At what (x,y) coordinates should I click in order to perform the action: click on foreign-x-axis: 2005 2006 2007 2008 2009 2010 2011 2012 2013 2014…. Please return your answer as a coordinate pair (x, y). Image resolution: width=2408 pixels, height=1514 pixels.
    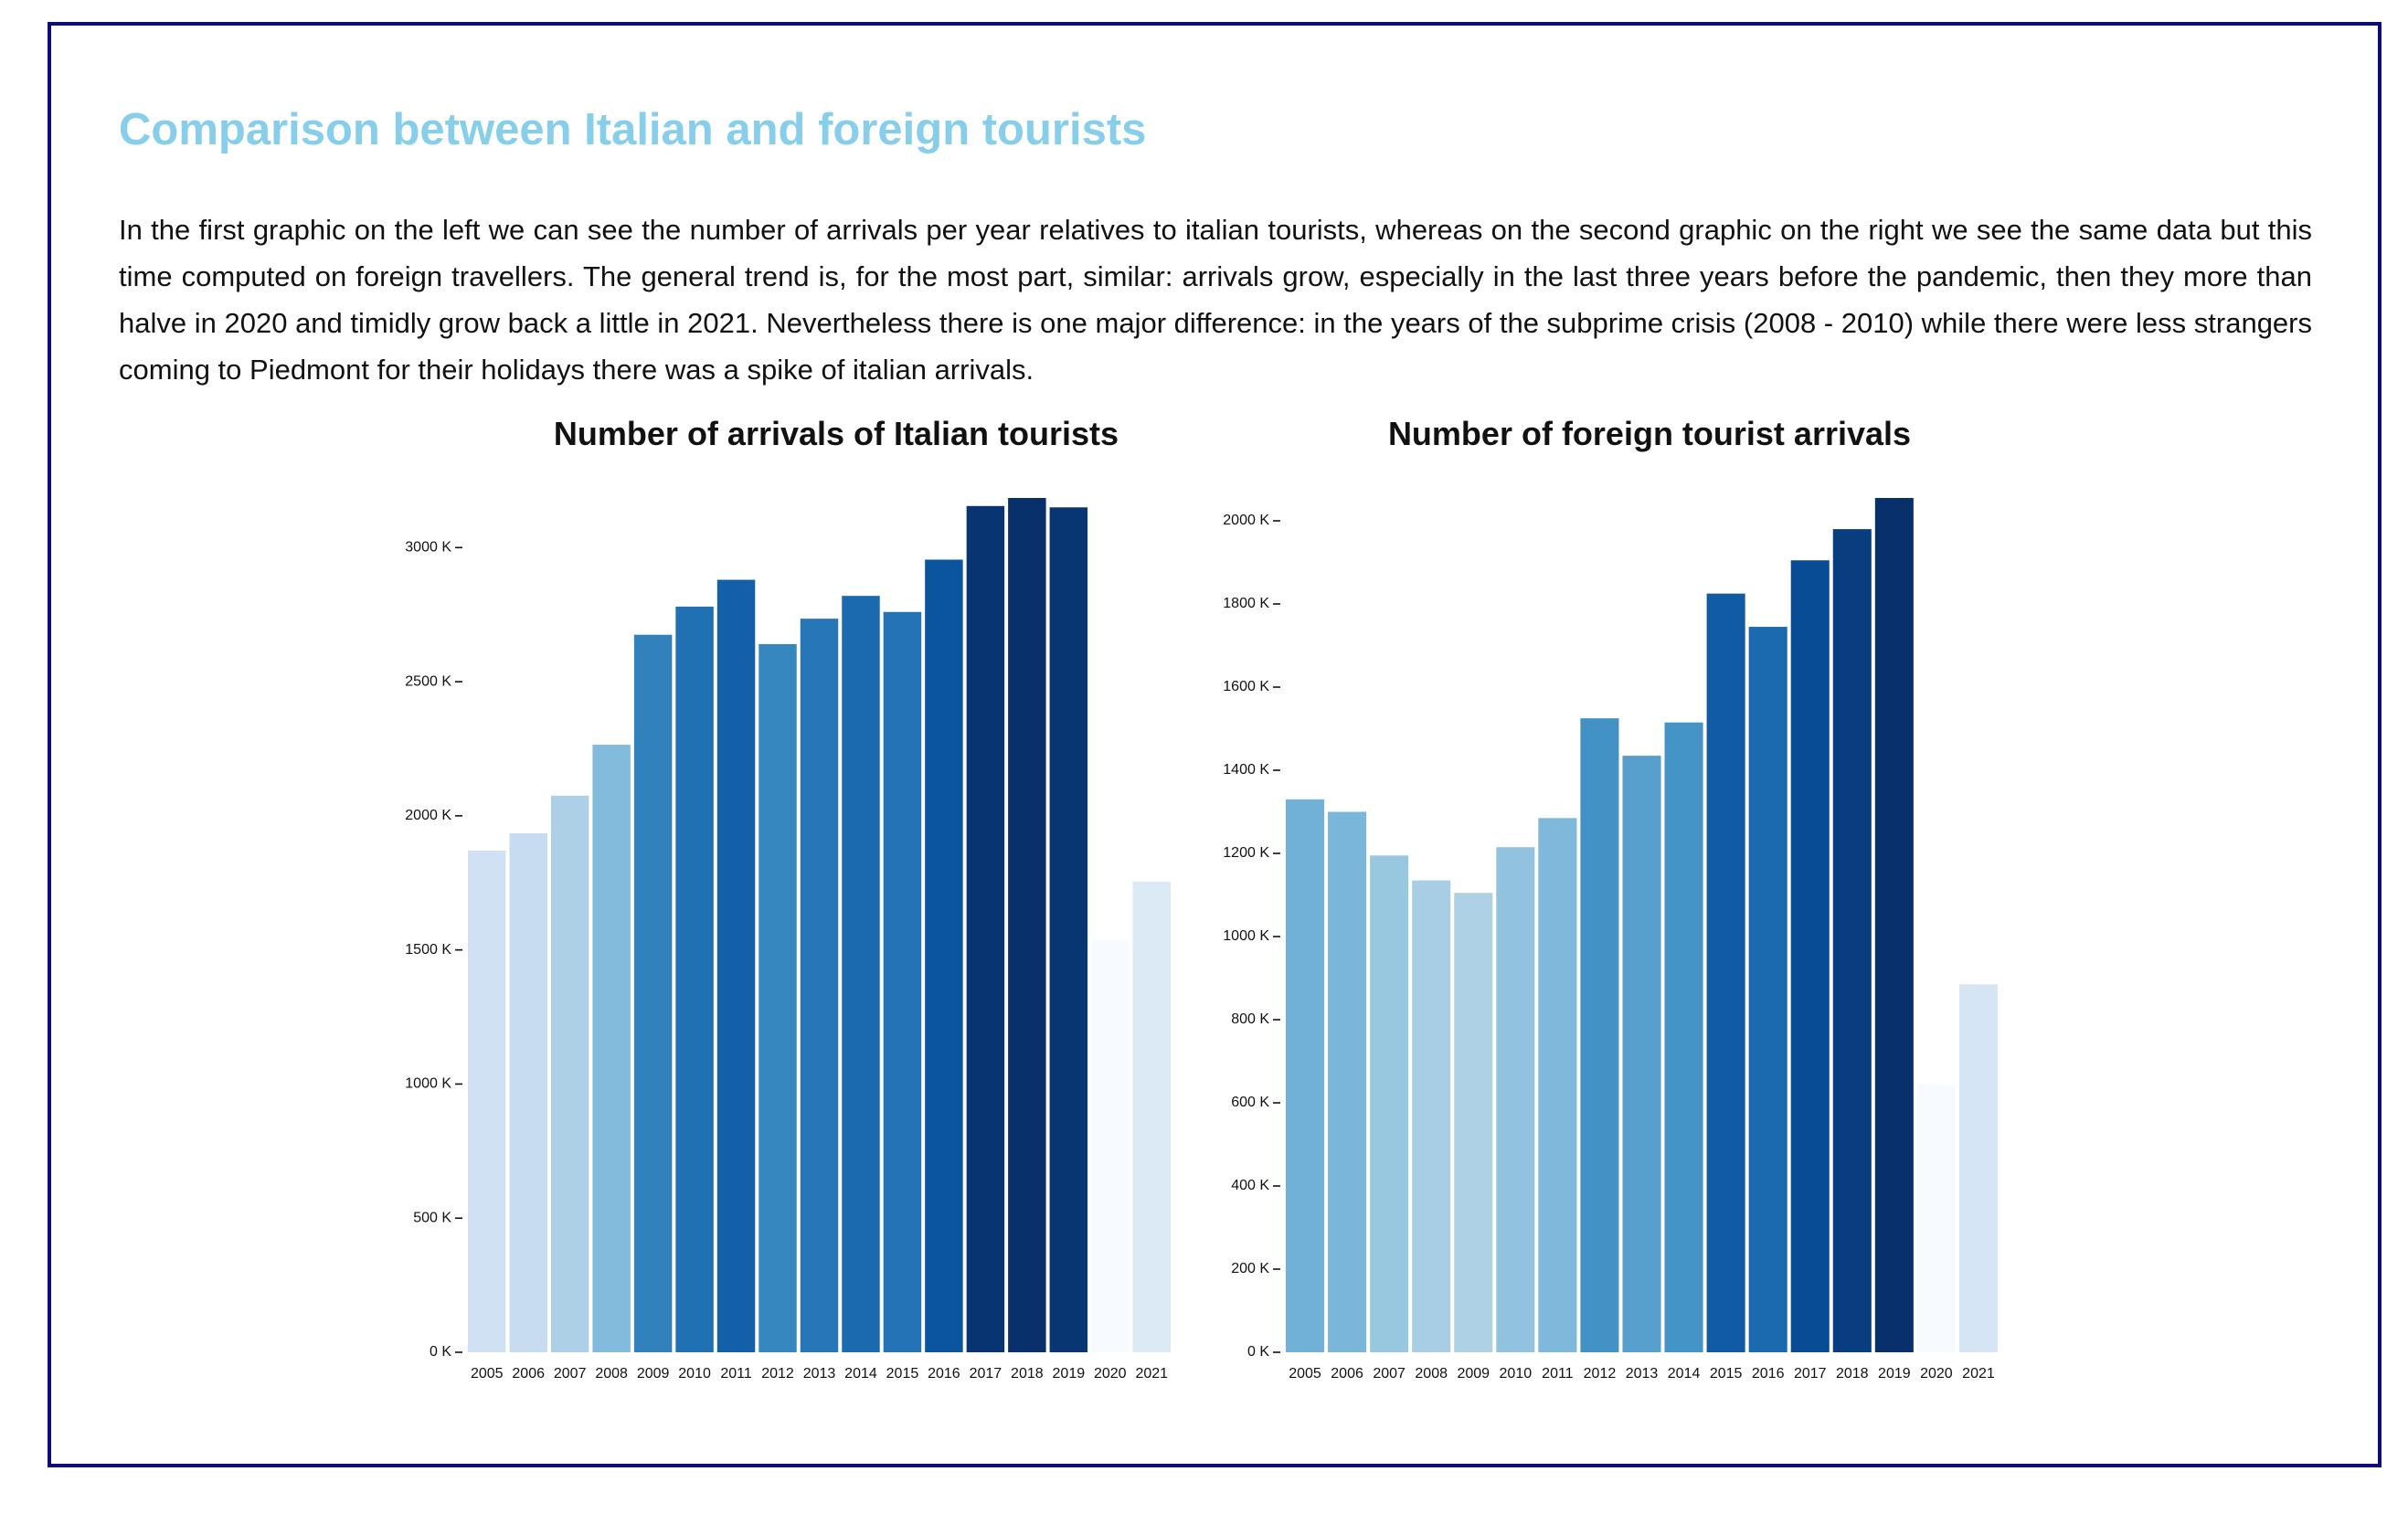
    Looking at the image, I should click on (1642, 1374).